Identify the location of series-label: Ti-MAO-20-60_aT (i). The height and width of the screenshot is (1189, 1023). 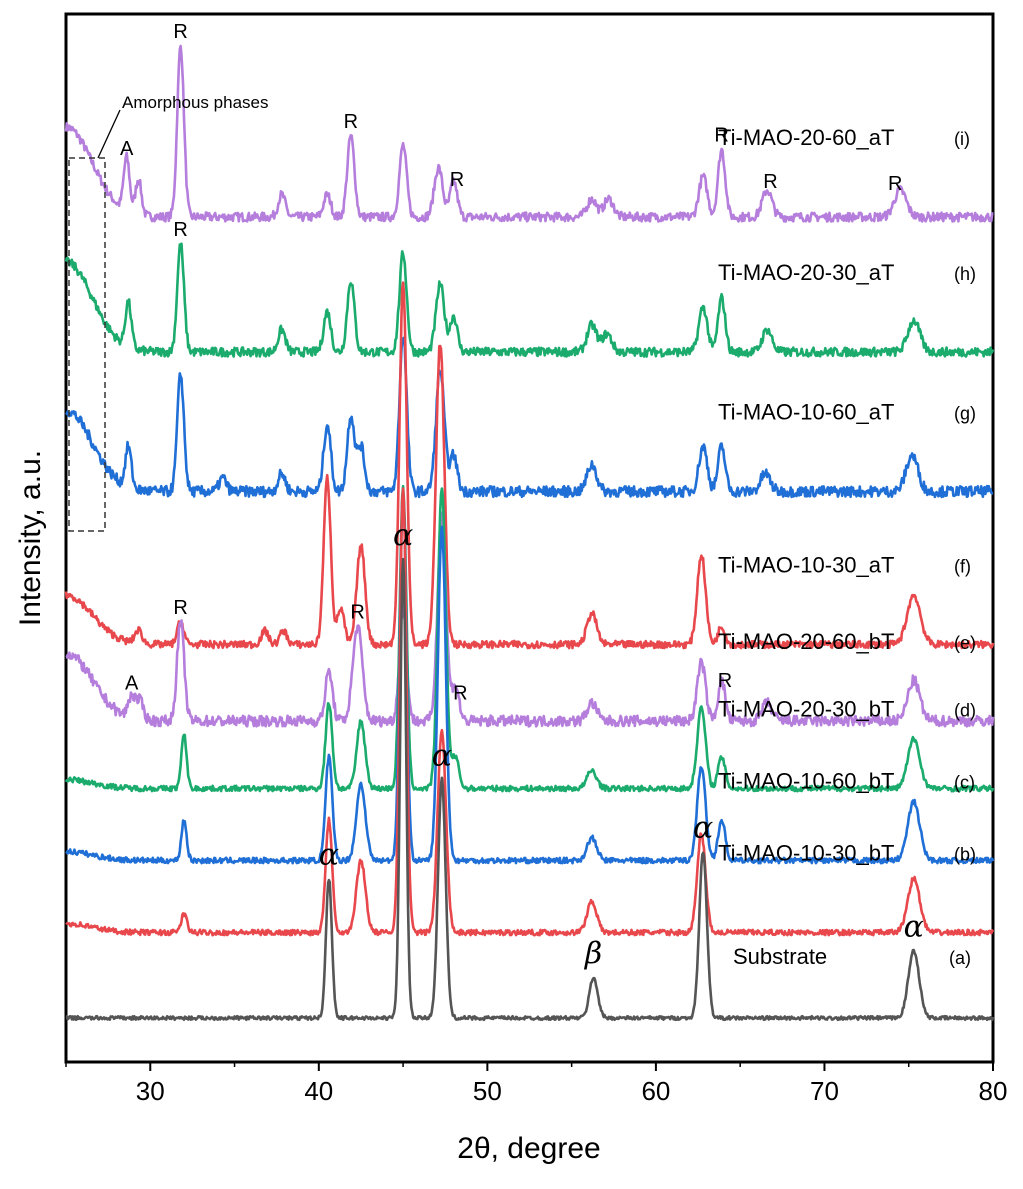
(844, 137).